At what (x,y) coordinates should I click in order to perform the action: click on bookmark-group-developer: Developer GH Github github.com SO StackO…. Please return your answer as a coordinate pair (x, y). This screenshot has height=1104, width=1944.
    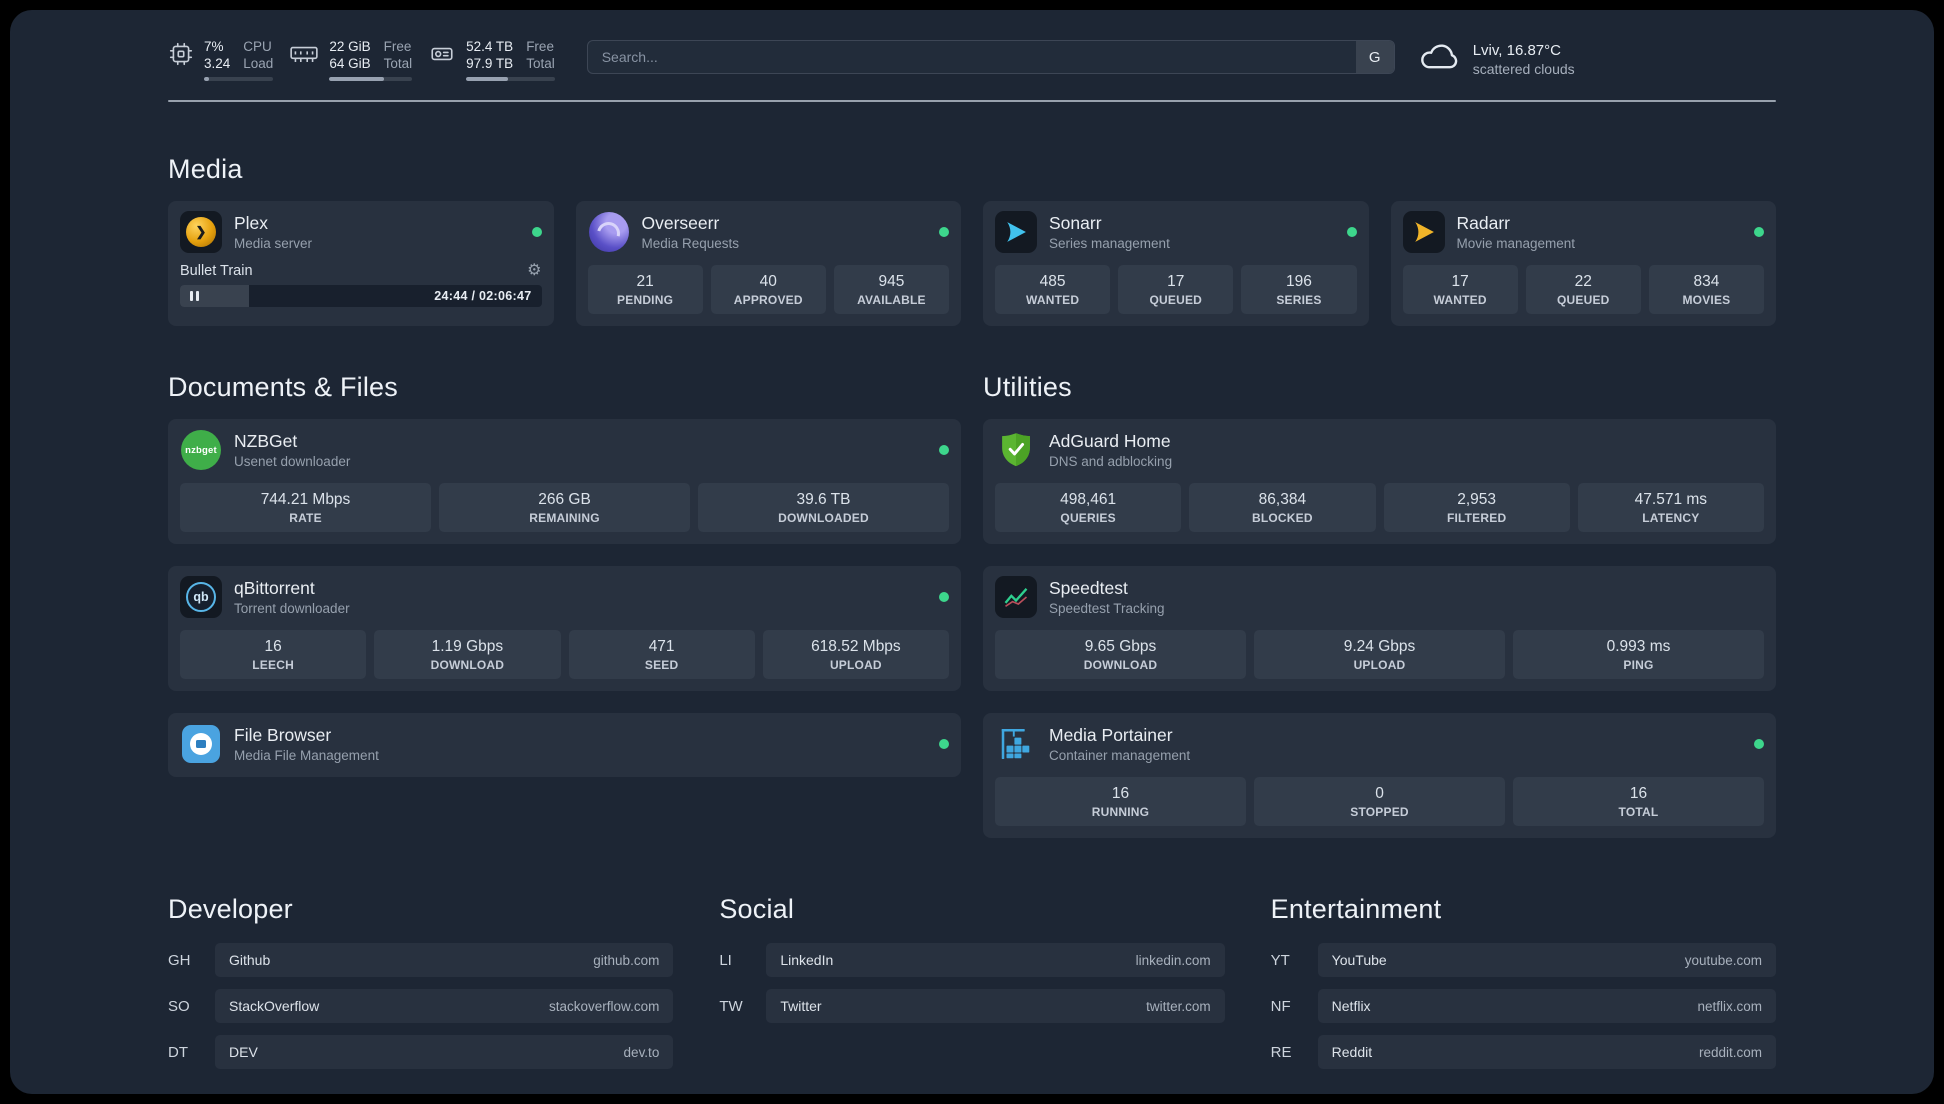
    Looking at the image, I should click on (421, 987).